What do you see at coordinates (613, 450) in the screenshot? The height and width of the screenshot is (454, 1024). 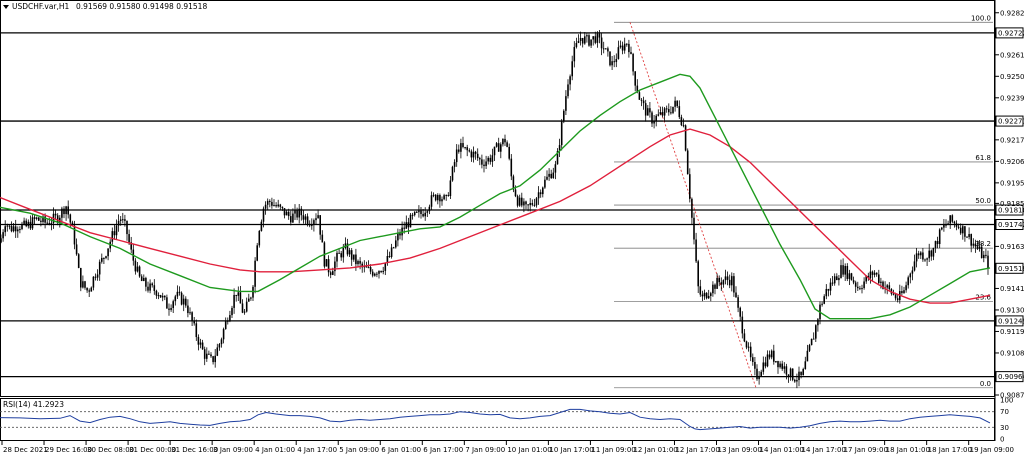 I see `time-tick-label: 11 Jan 09:00` at bounding box center [613, 450].